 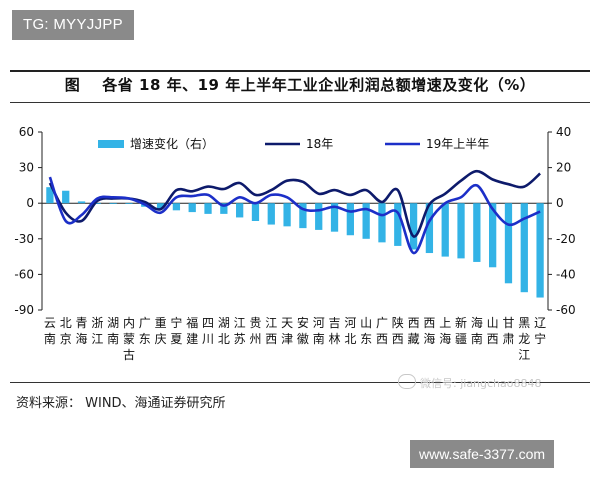 What do you see at coordinates (566, 274) in the screenshot?
I see `right-tick-label: -40` at bounding box center [566, 274].